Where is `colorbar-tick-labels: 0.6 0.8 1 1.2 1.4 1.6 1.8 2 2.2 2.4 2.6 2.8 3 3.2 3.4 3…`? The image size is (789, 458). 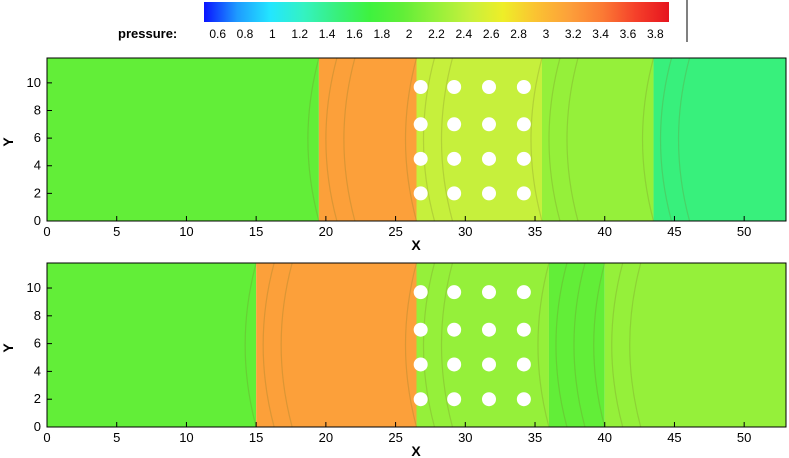
colorbar-tick-labels: 0.6 0.8 1 1.2 1.4 1.6 1.8 2 2.2 2.4 2.6 2.8 3 3.2 3.4 3… is located at coordinates (436, 34).